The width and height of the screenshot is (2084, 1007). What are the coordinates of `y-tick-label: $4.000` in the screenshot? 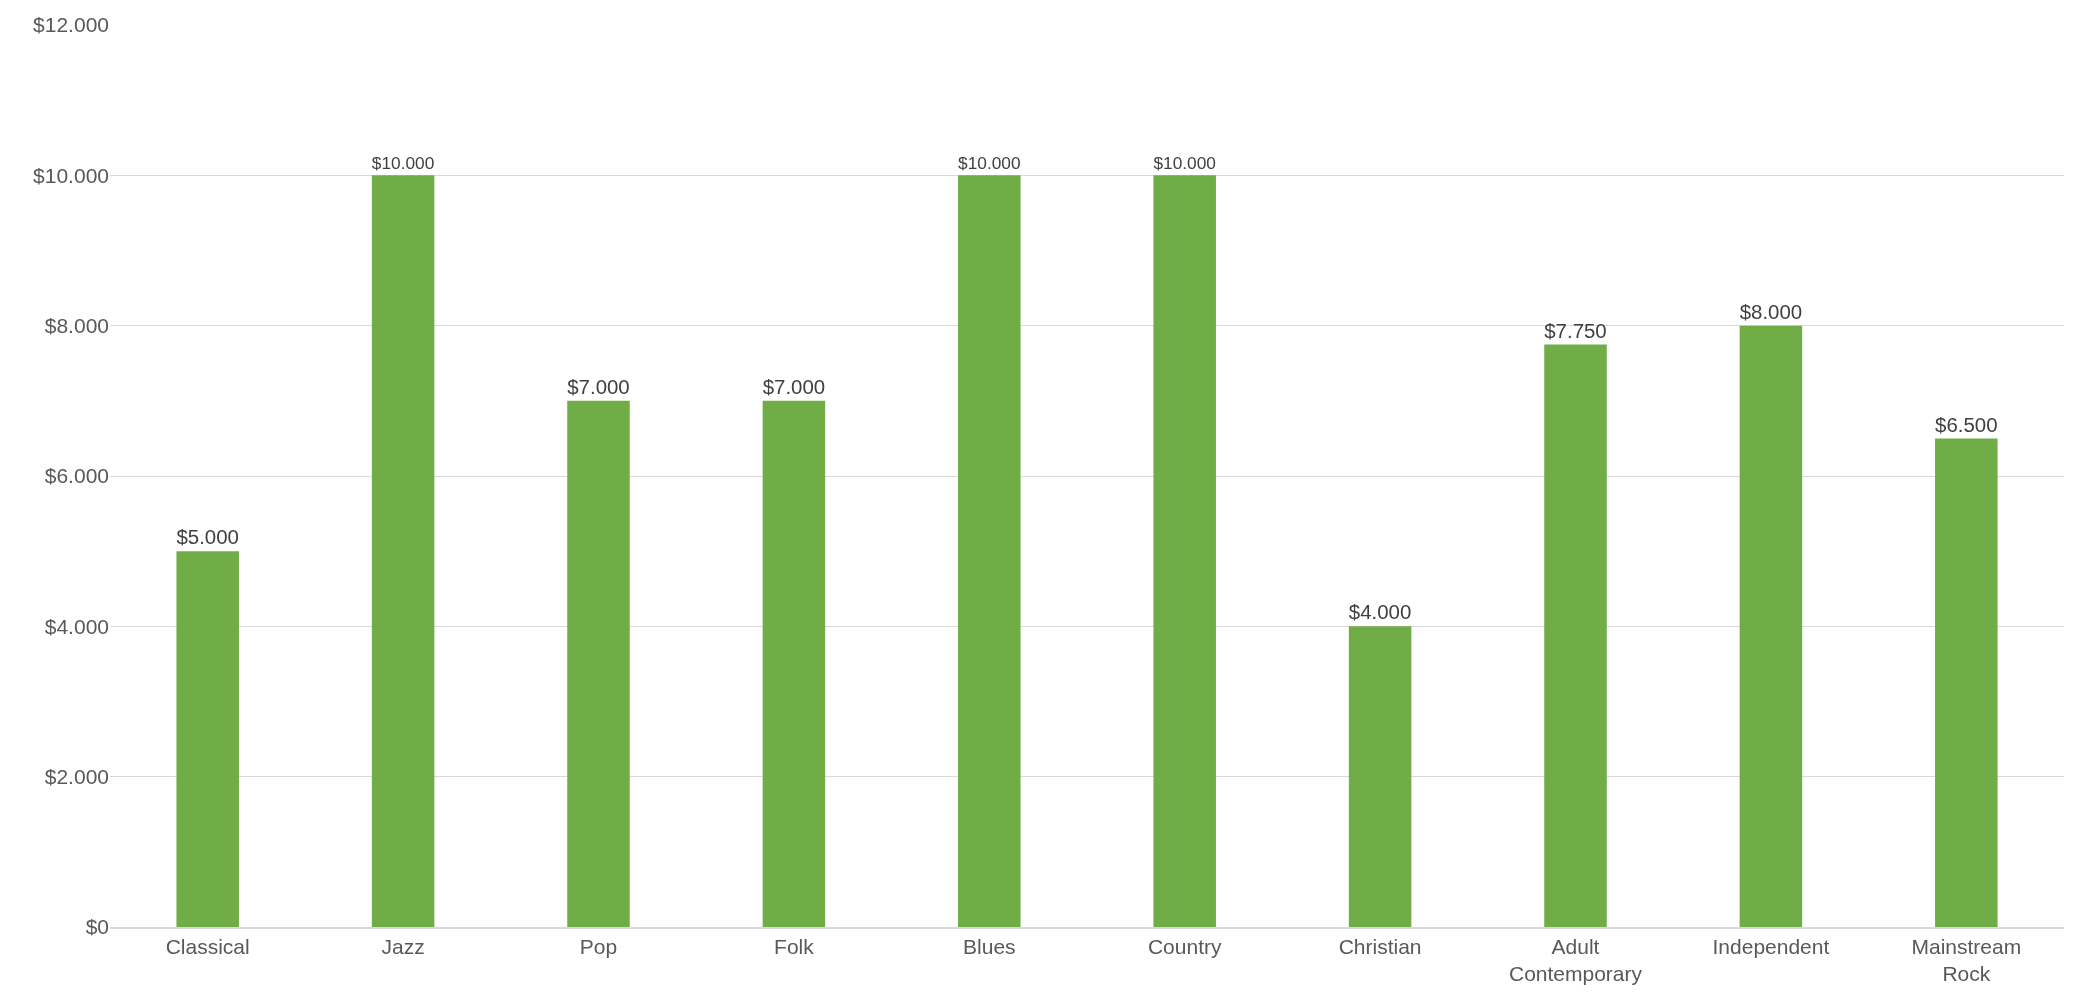 It's located at (76, 626).